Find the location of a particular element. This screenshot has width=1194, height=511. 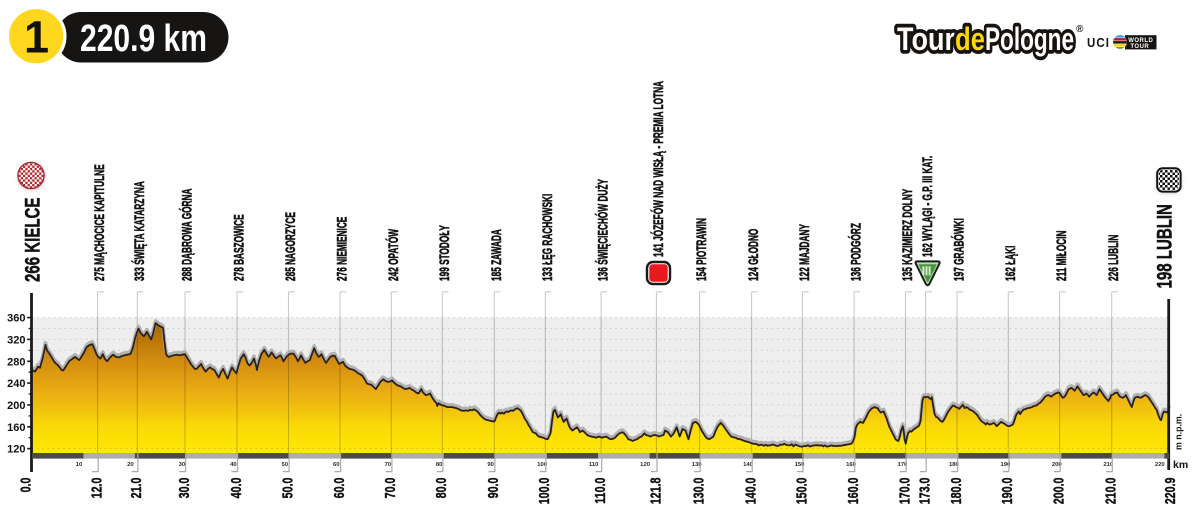

svg-text: 50.0 is located at coordinates (288, 488).